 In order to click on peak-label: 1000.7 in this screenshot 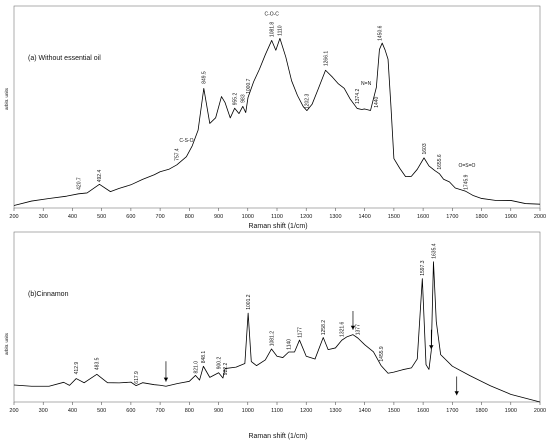, I will do `click(249, 86)`.